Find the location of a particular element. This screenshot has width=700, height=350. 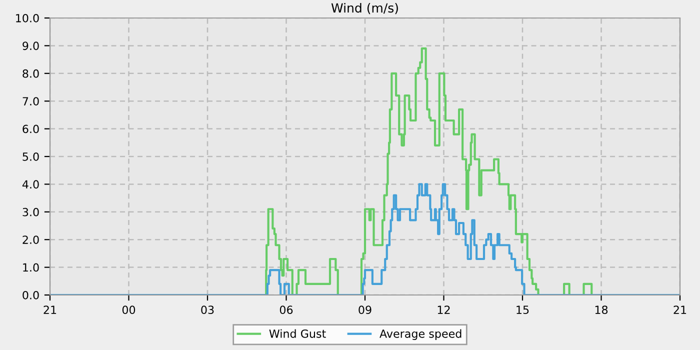

x-tick-label: 06 is located at coordinates (286, 310).